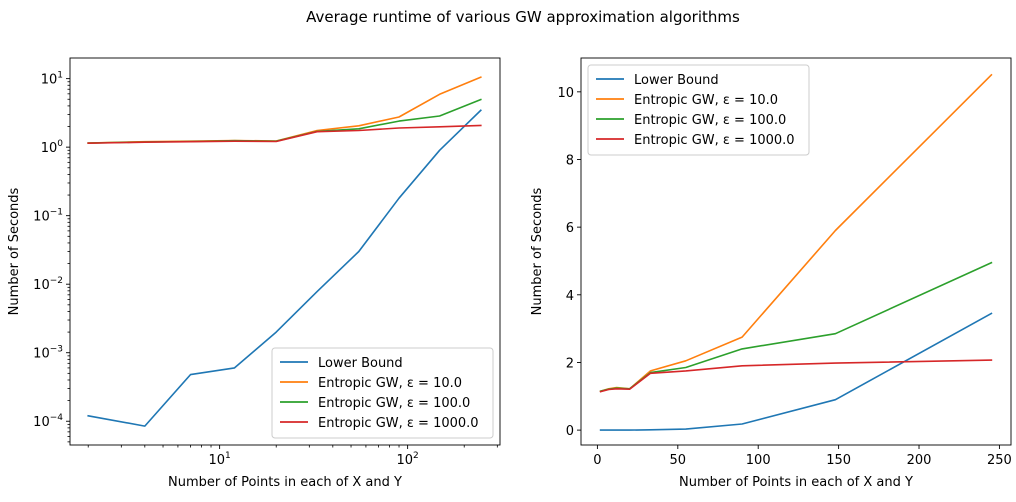 The width and height of the screenshot is (1016, 502). What do you see at coordinates (48, 353) in the screenshot?
I see `y-tick-label: 10⁻³` at bounding box center [48, 353].